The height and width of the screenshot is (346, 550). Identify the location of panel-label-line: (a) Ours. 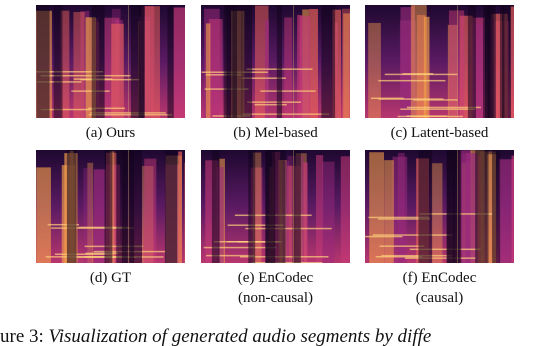
(110, 133).